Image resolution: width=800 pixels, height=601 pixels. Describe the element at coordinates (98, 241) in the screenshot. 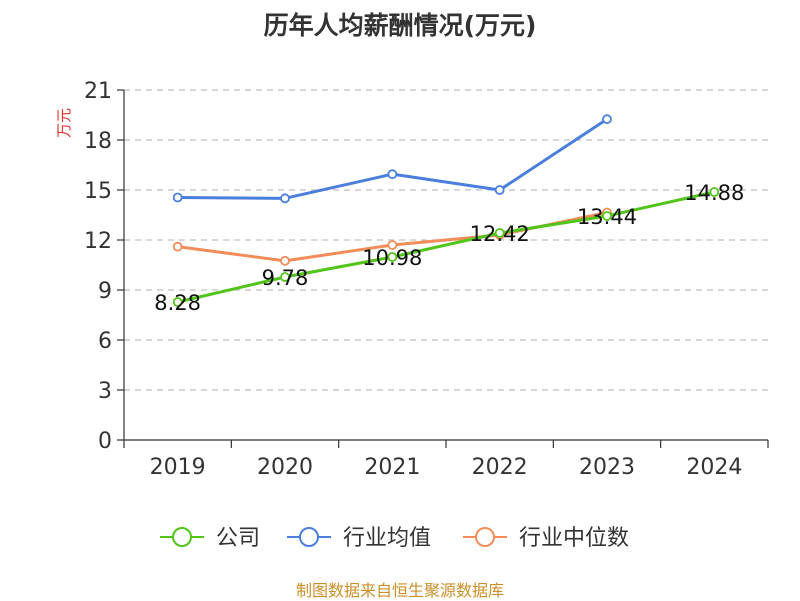

I see `y-tick-label: 12` at that location.